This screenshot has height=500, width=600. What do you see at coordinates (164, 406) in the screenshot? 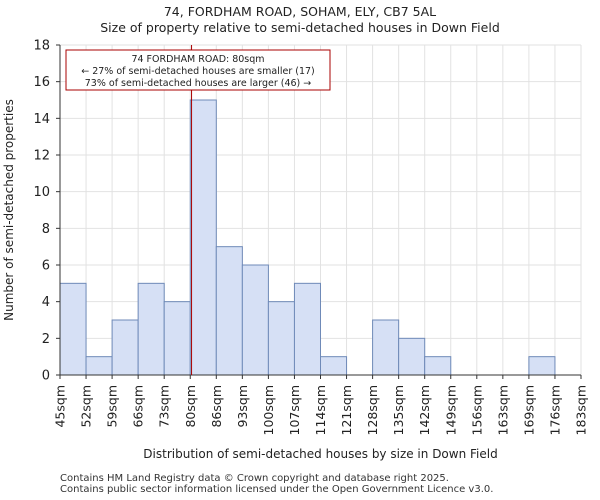
I see `x-tick-label: 73sqm` at bounding box center [164, 406].